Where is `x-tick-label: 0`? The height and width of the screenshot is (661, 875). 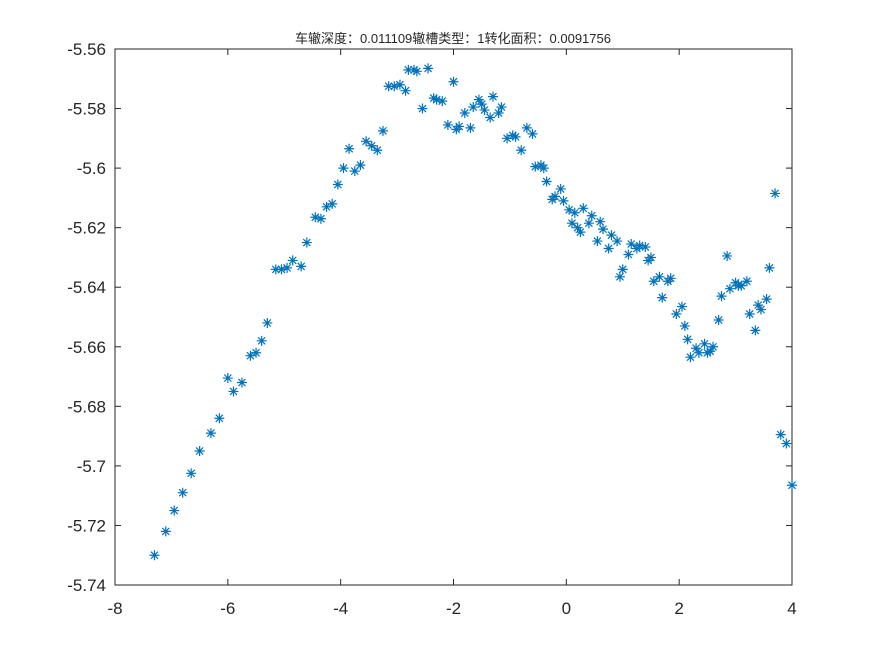
x-tick-label: 0 is located at coordinates (566, 608).